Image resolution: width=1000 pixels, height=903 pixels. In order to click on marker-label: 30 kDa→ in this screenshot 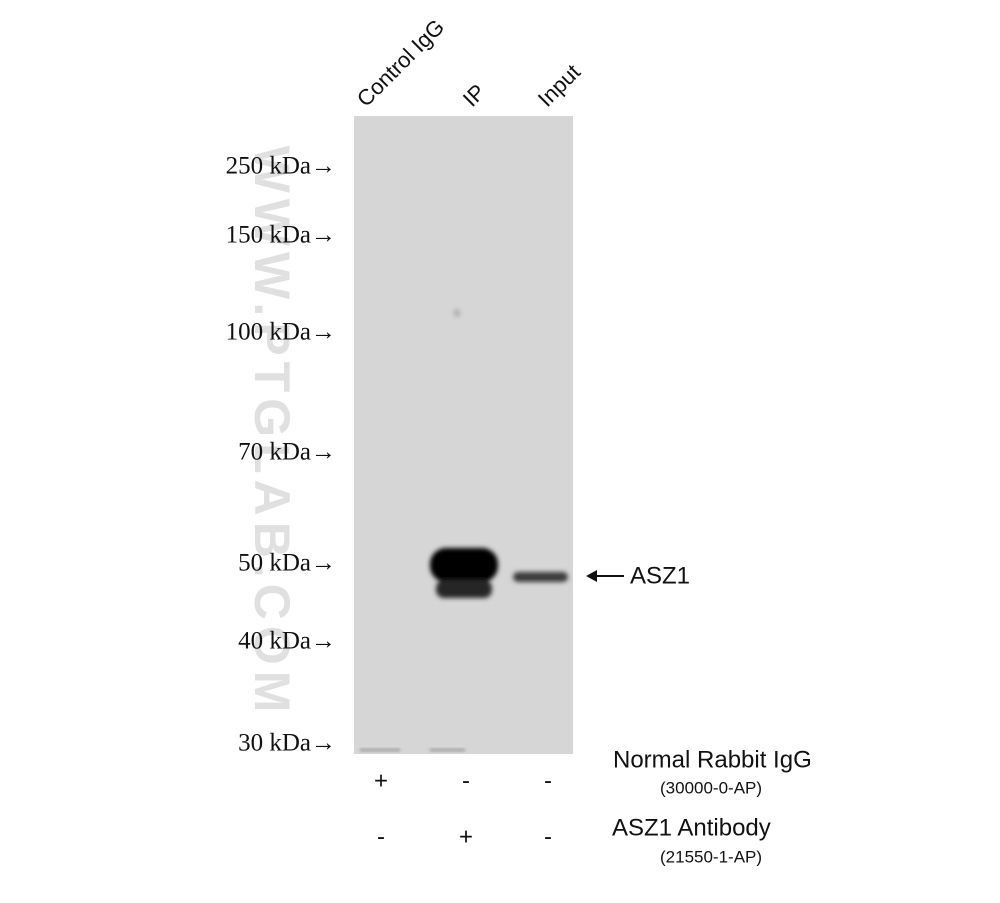, I will do `click(287, 743)`.